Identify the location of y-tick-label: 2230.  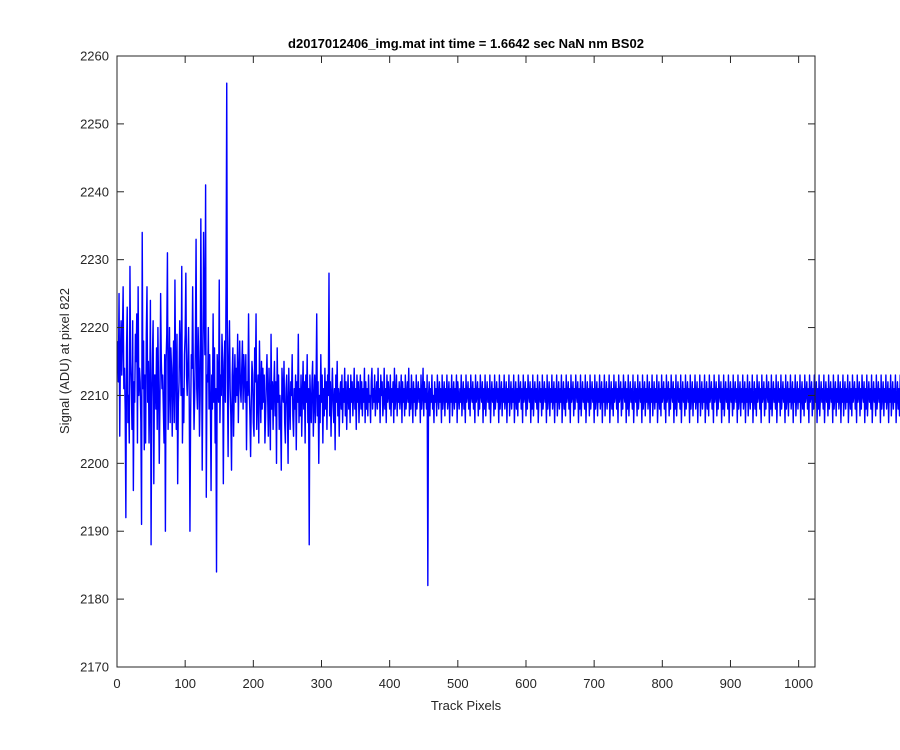
(94, 259).